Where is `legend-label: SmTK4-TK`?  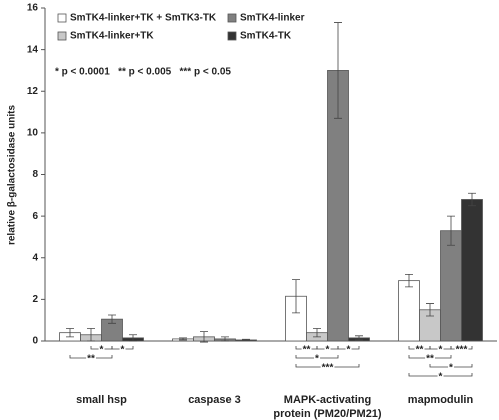
legend-label: SmTK4-TK is located at coordinates (266, 36).